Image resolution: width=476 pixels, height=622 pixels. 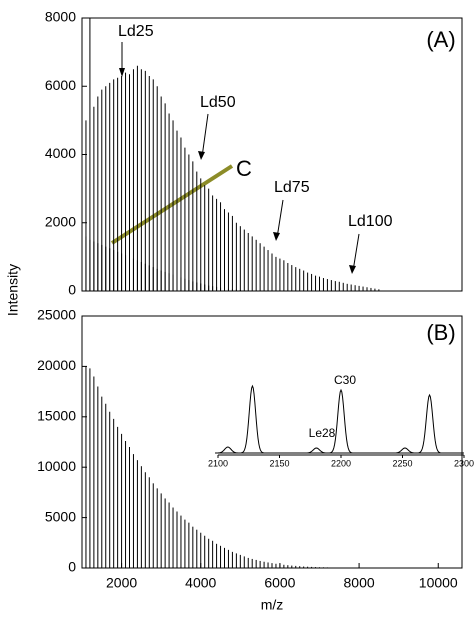 What do you see at coordinates (218, 102) in the screenshot?
I see `annotation: Ld50` at bounding box center [218, 102].